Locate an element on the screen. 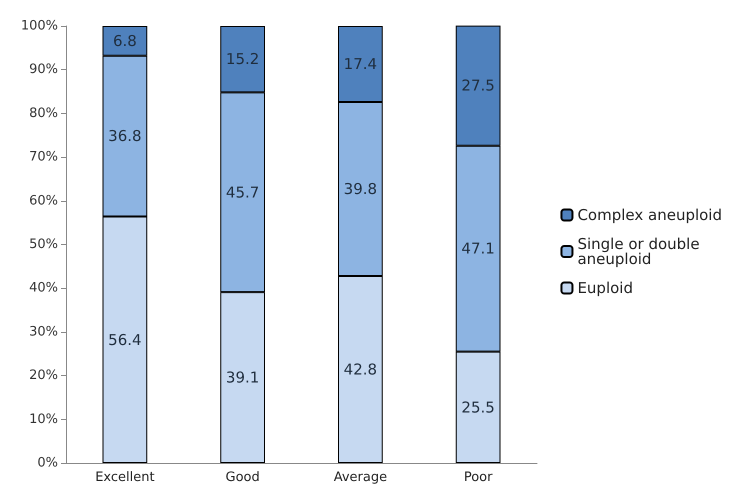 This screenshot has width=745, height=503. y-tick-label: 0% is located at coordinates (47, 463).